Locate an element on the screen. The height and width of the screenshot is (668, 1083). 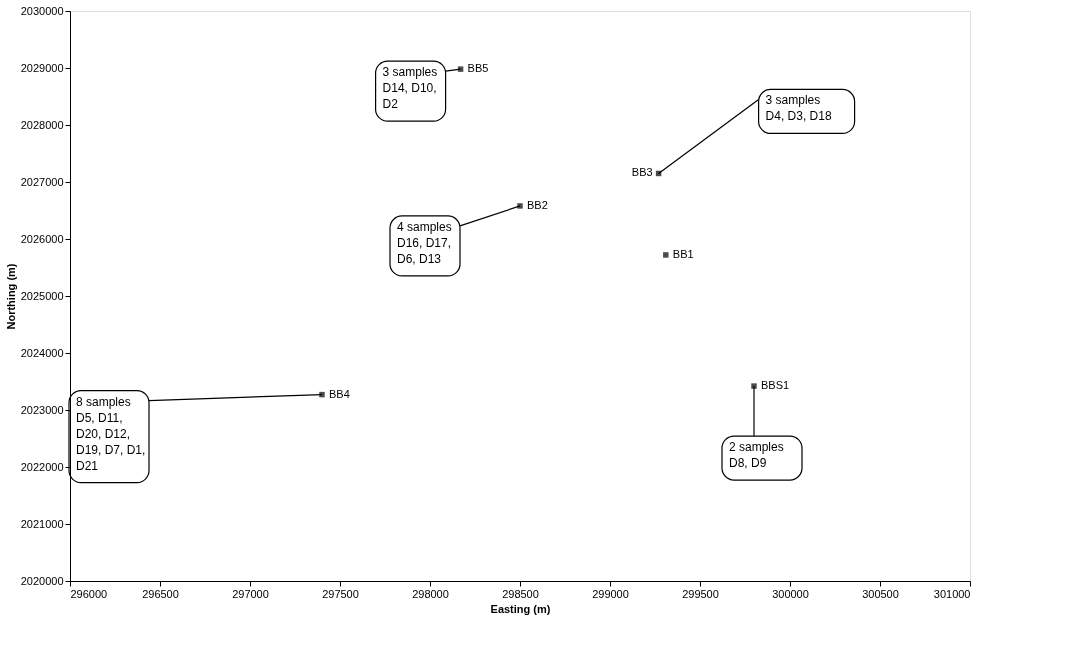
annotation: BBS1 is located at coordinates (775, 385).